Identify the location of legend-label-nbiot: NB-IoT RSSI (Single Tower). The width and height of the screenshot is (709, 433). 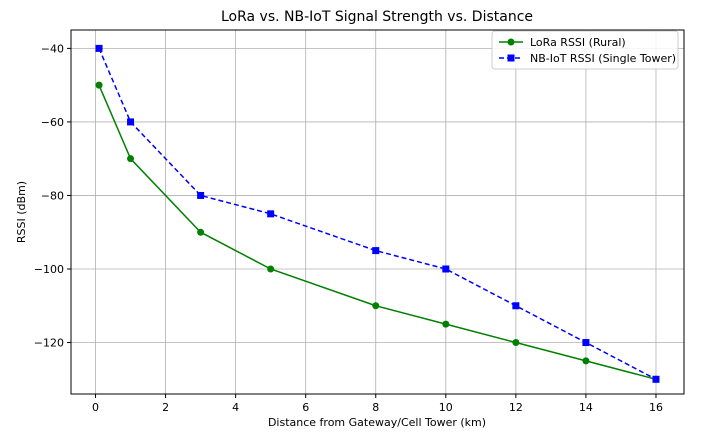
(603, 58).